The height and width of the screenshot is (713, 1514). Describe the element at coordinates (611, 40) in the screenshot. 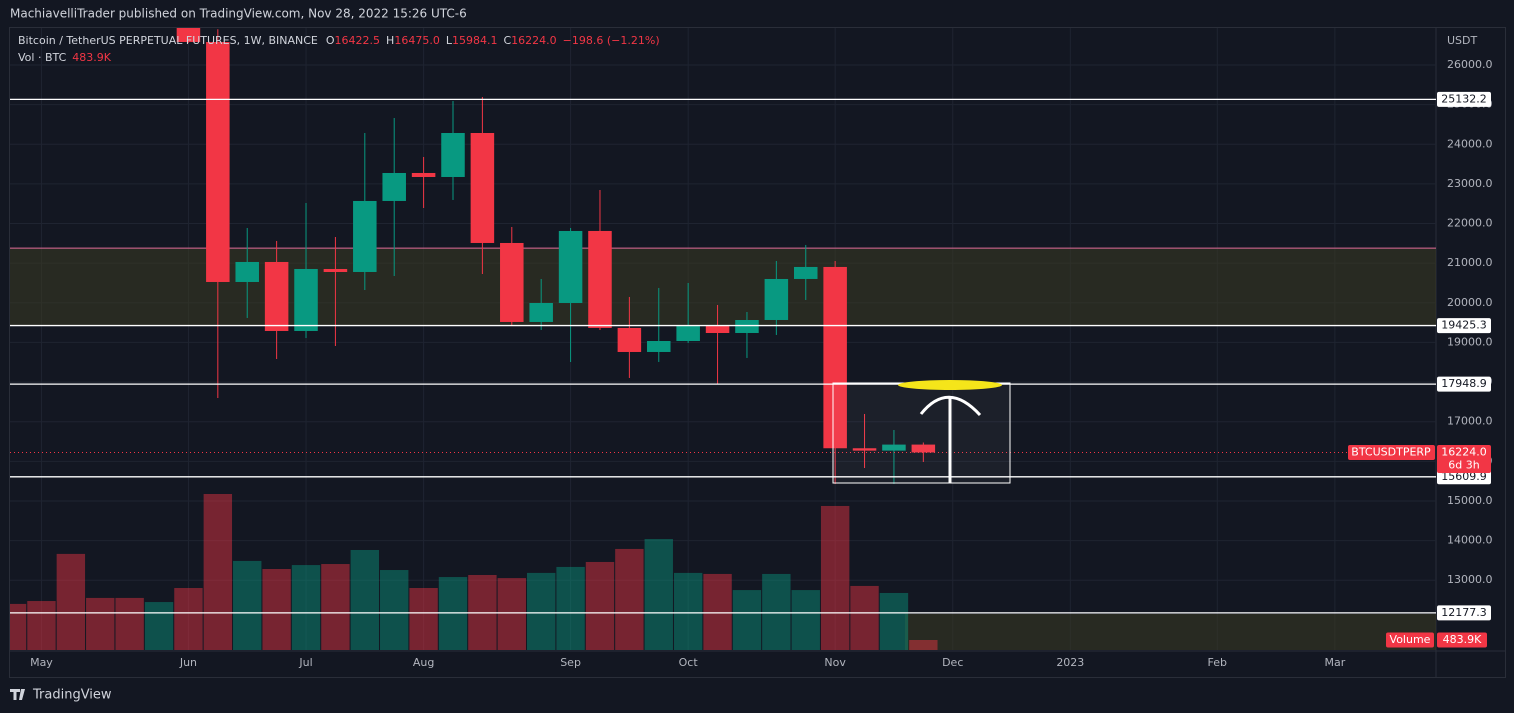

I see `legend-change: −198.6 (−1.21%)` at that location.